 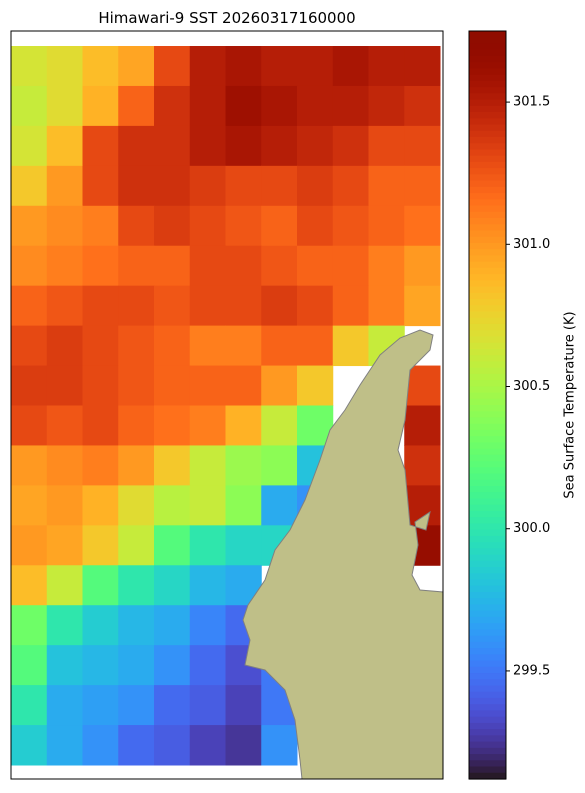 What do you see at coordinates (531, 102) in the screenshot?
I see `colorbar-tick-label: 301.5` at bounding box center [531, 102].